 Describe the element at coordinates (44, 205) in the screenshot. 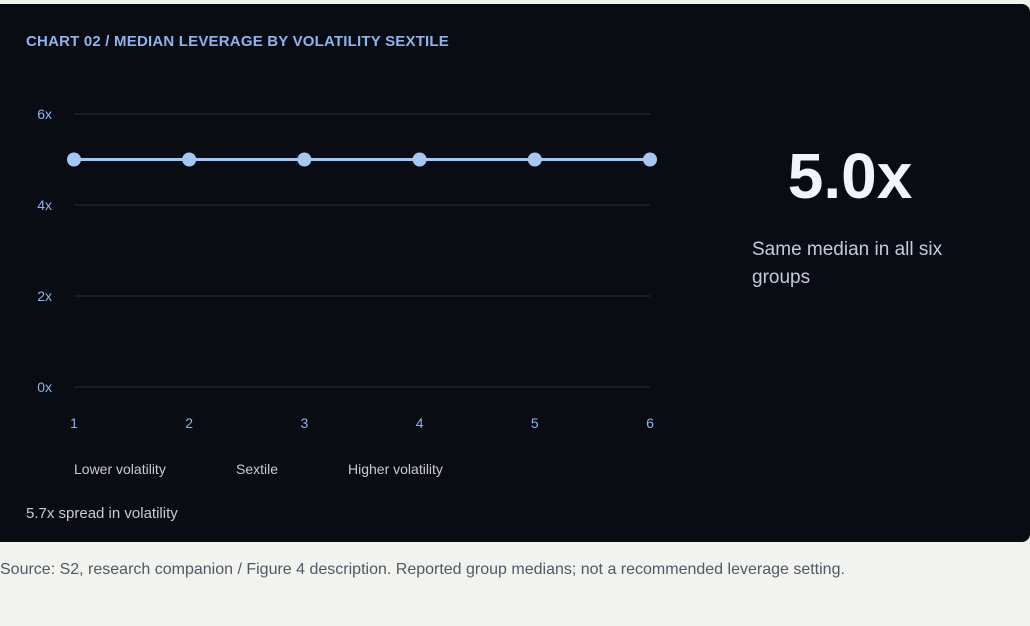

I see `y-tick-label: 4x` at that location.